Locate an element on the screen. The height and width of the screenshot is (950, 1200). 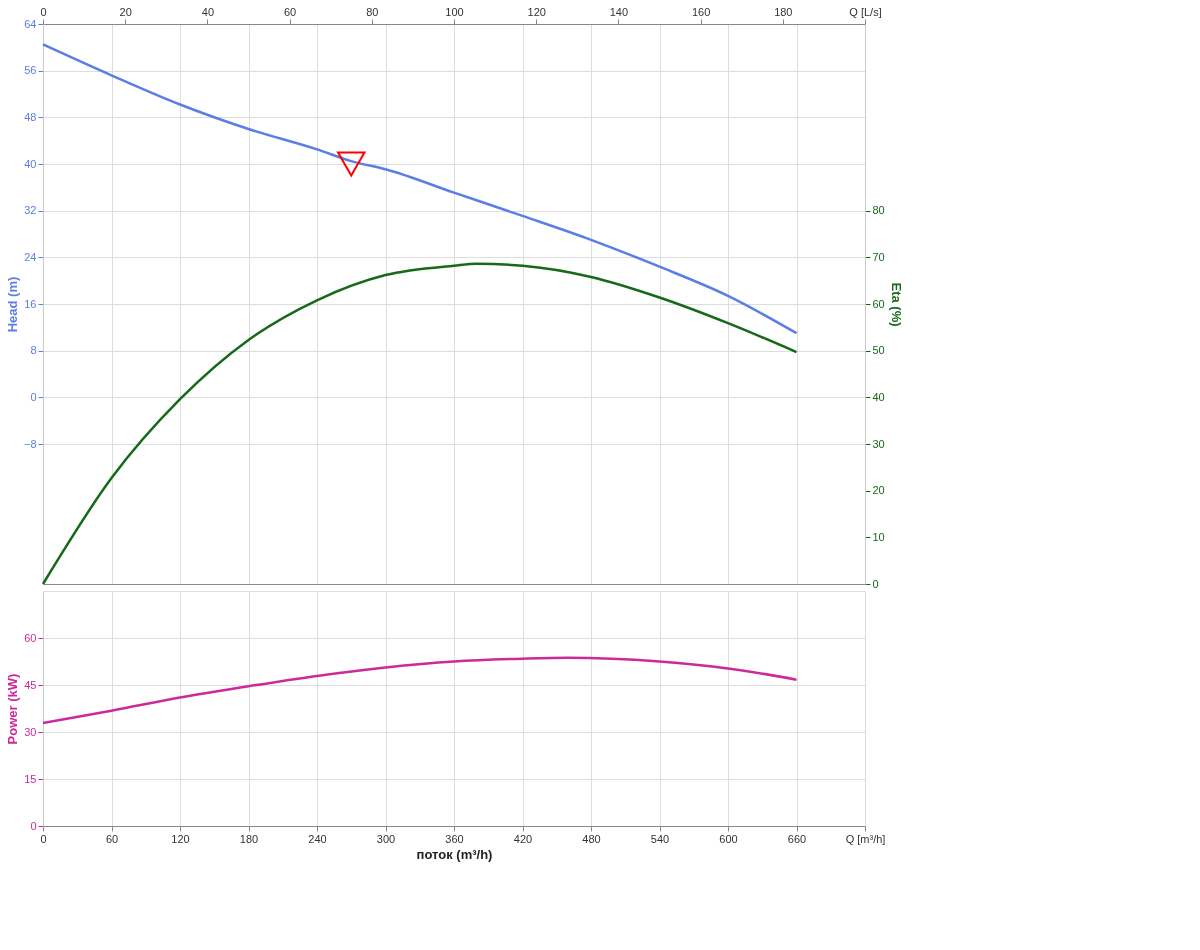
y-tick-label: −8 is located at coordinates (30, 443).